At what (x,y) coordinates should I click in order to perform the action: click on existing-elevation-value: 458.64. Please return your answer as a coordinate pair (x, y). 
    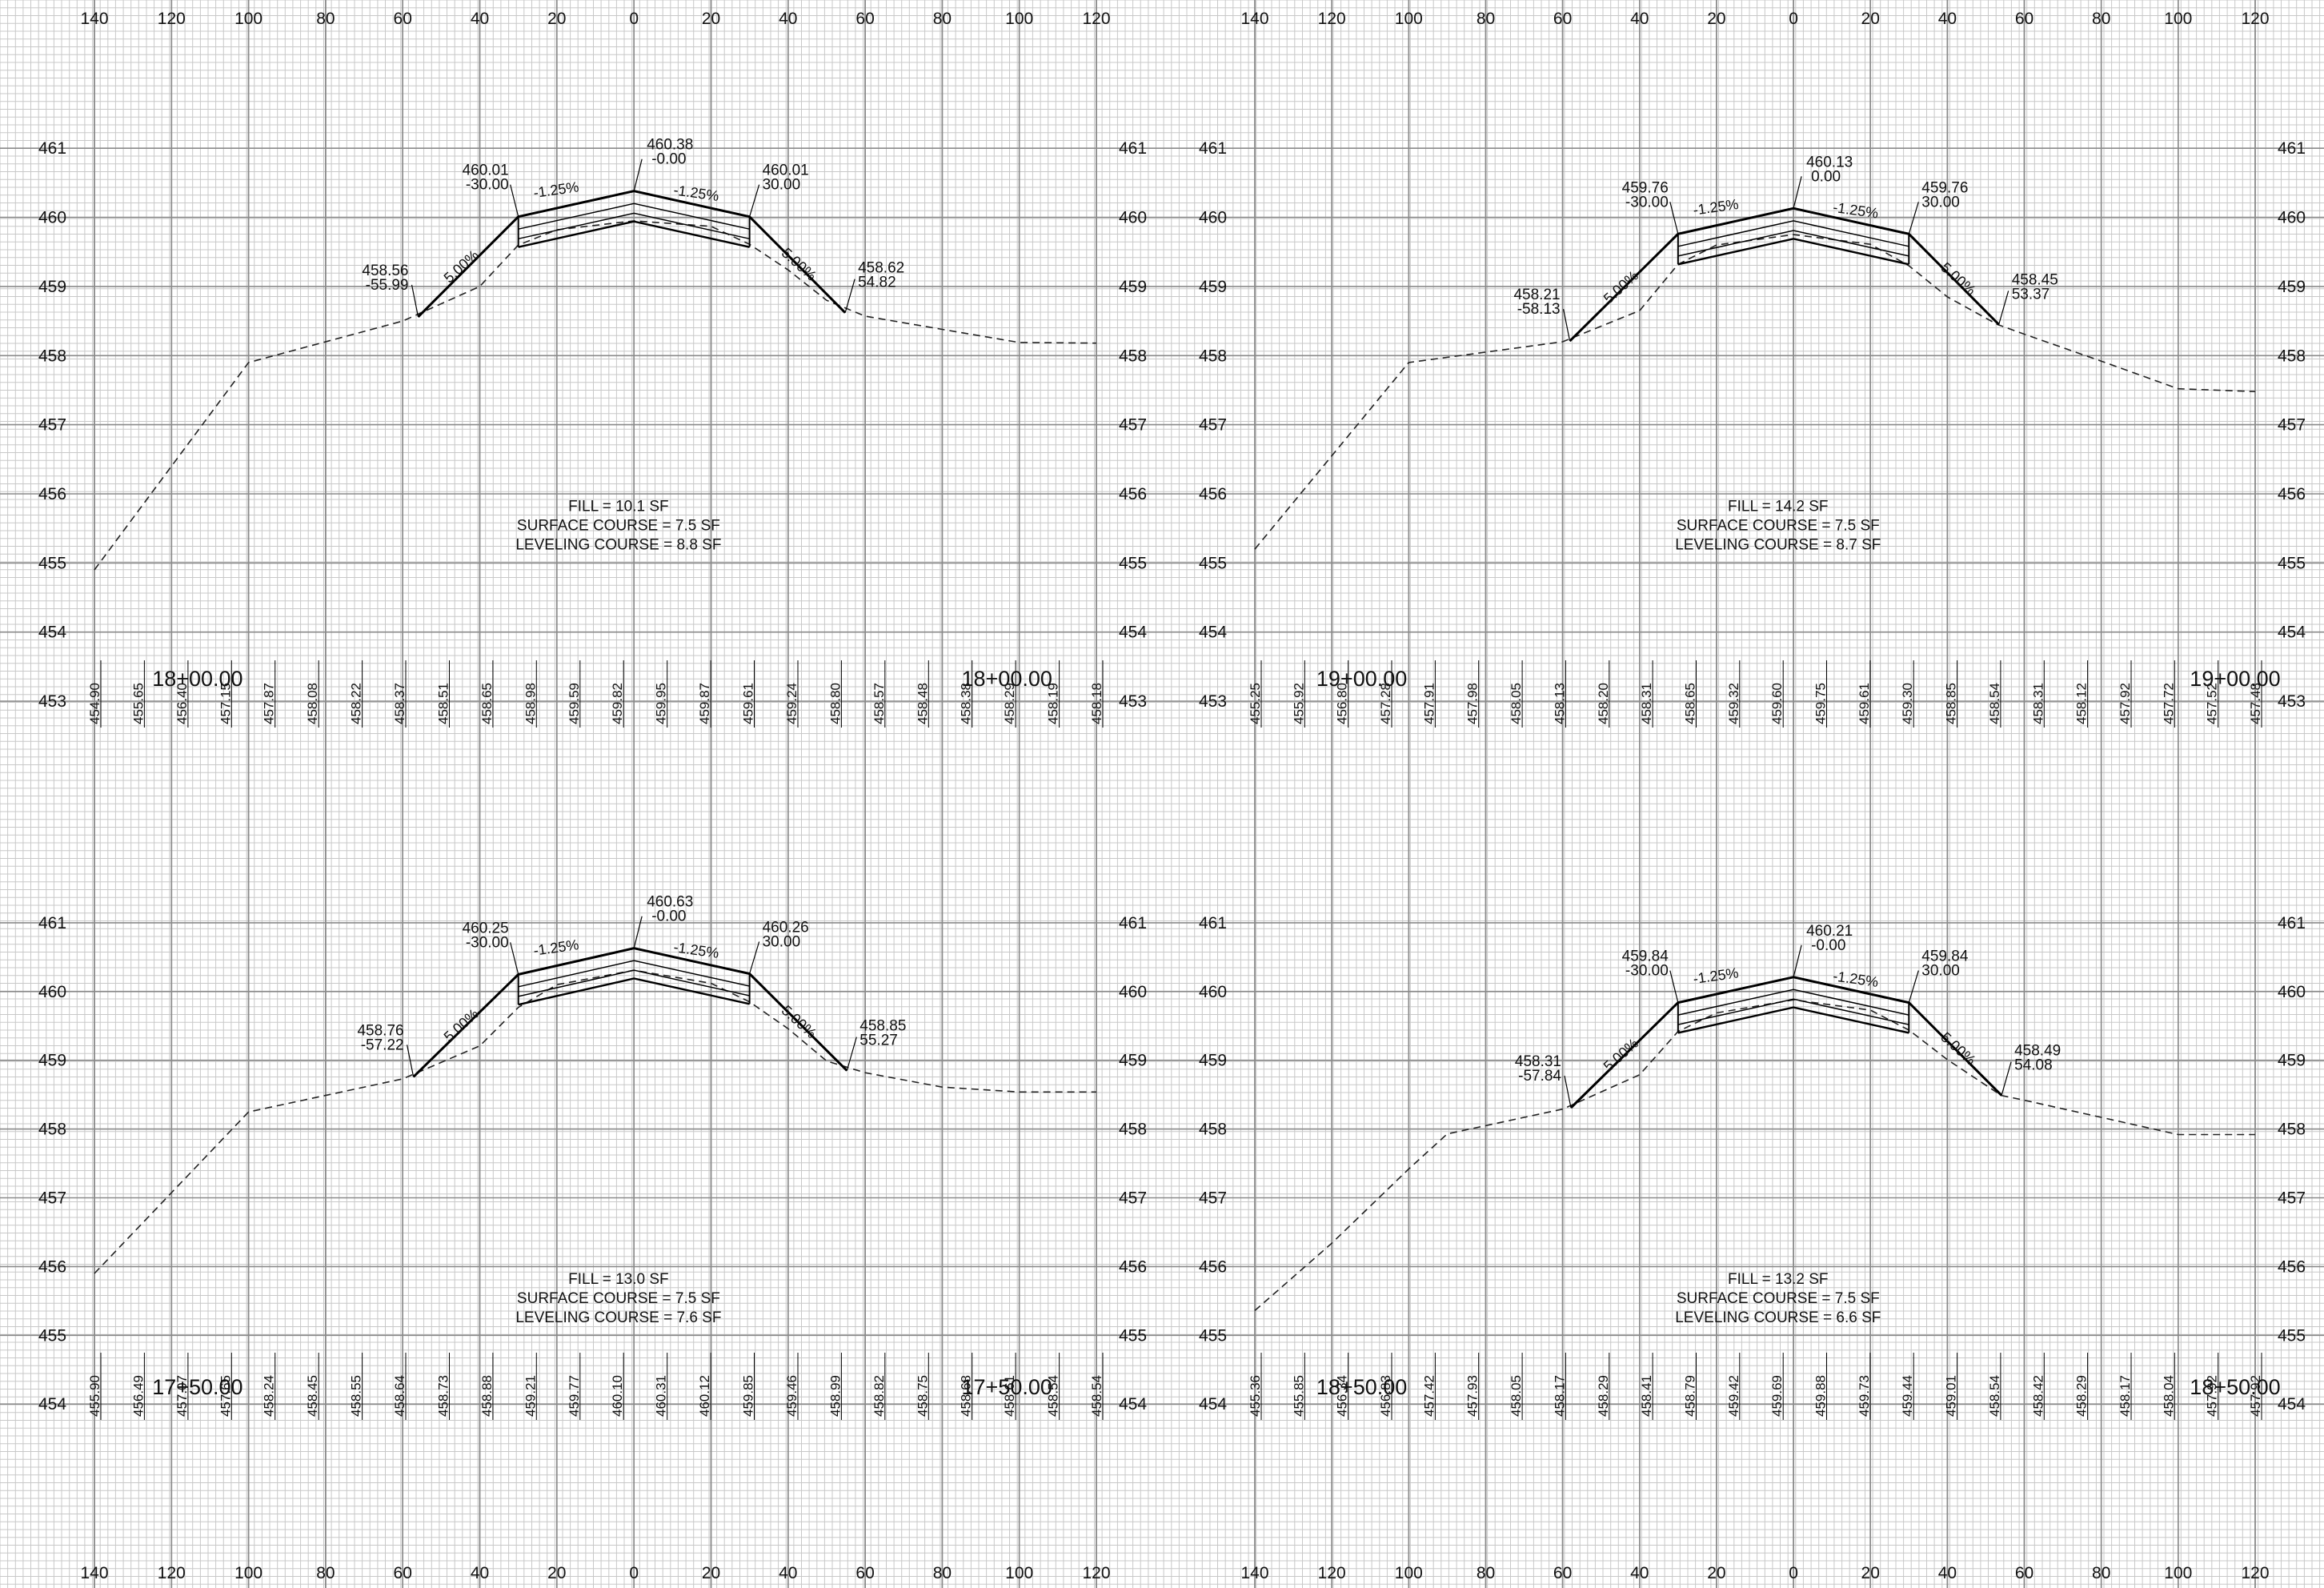
    Looking at the image, I should click on (400, 1396).